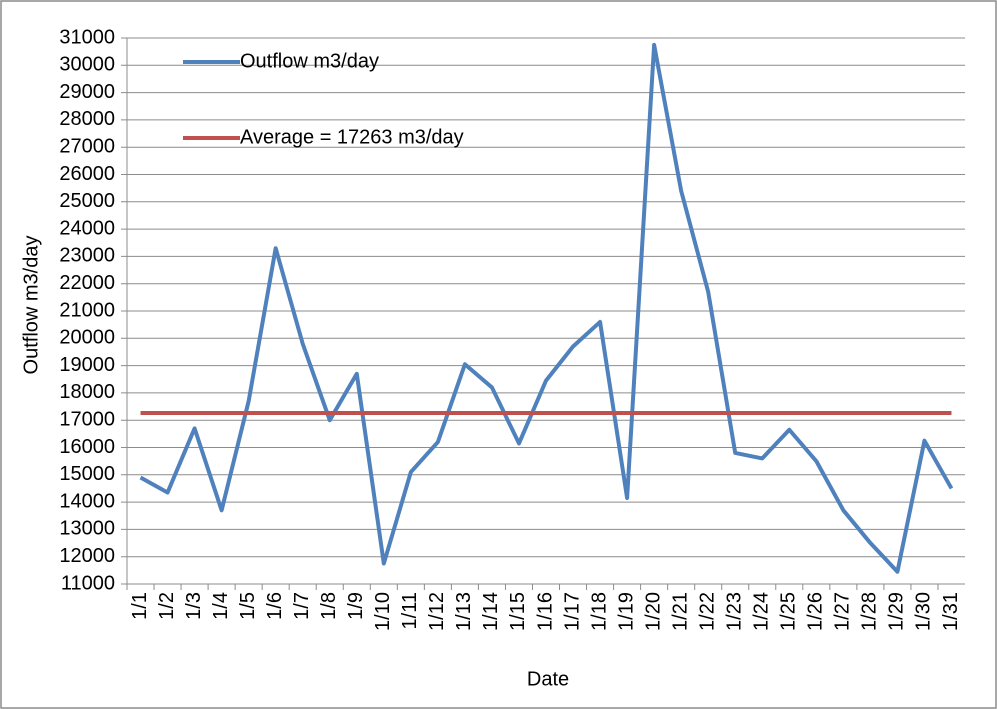 This screenshot has width=997, height=709. I want to click on y-tick-label: 22000, so click(87, 283).